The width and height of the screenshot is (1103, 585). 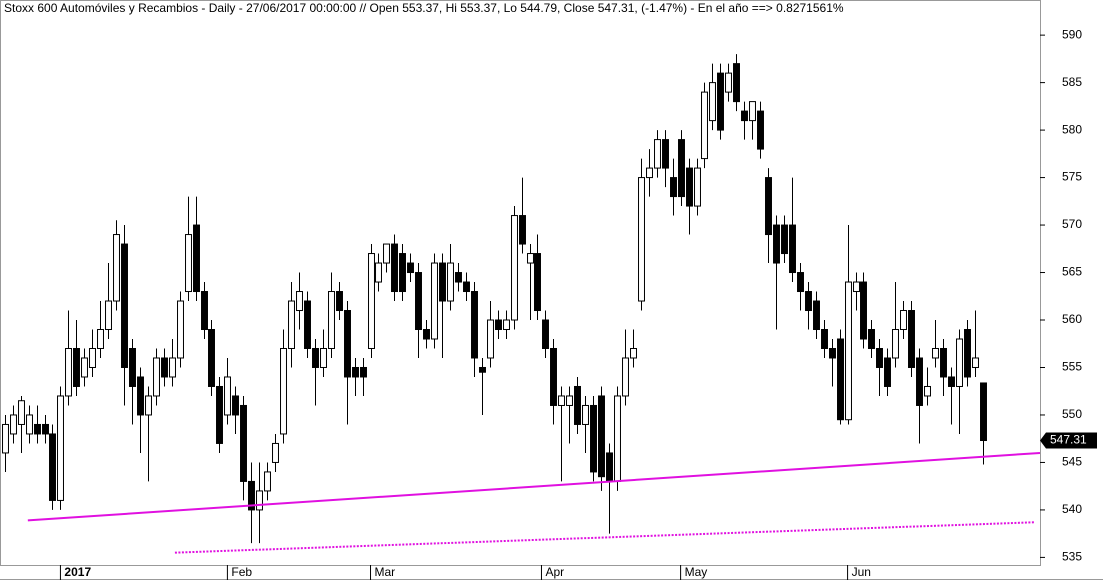 I want to click on y-tick-label: 570, so click(x=1072, y=224).